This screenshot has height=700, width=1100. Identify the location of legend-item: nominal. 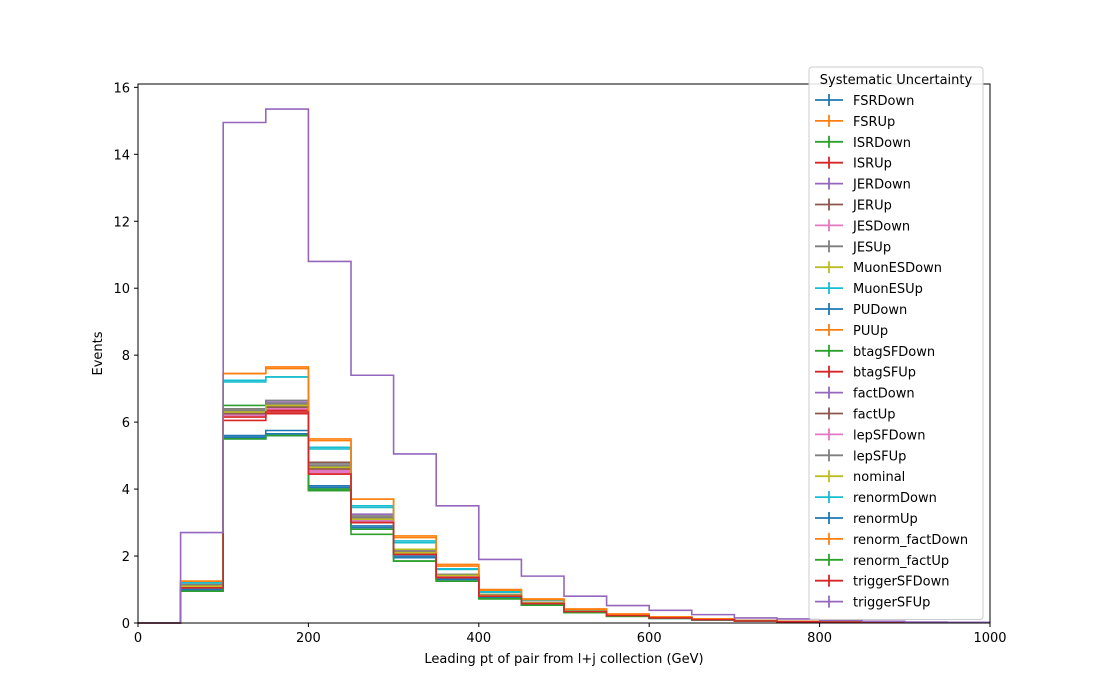
(860, 477).